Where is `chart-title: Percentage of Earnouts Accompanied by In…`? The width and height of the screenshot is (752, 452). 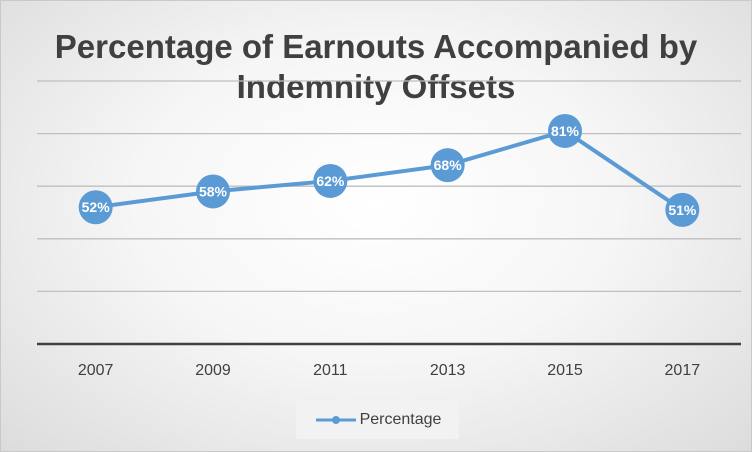 chart-title: Percentage of Earnouts Accompanied by In… is located at coordinates (376, 66).